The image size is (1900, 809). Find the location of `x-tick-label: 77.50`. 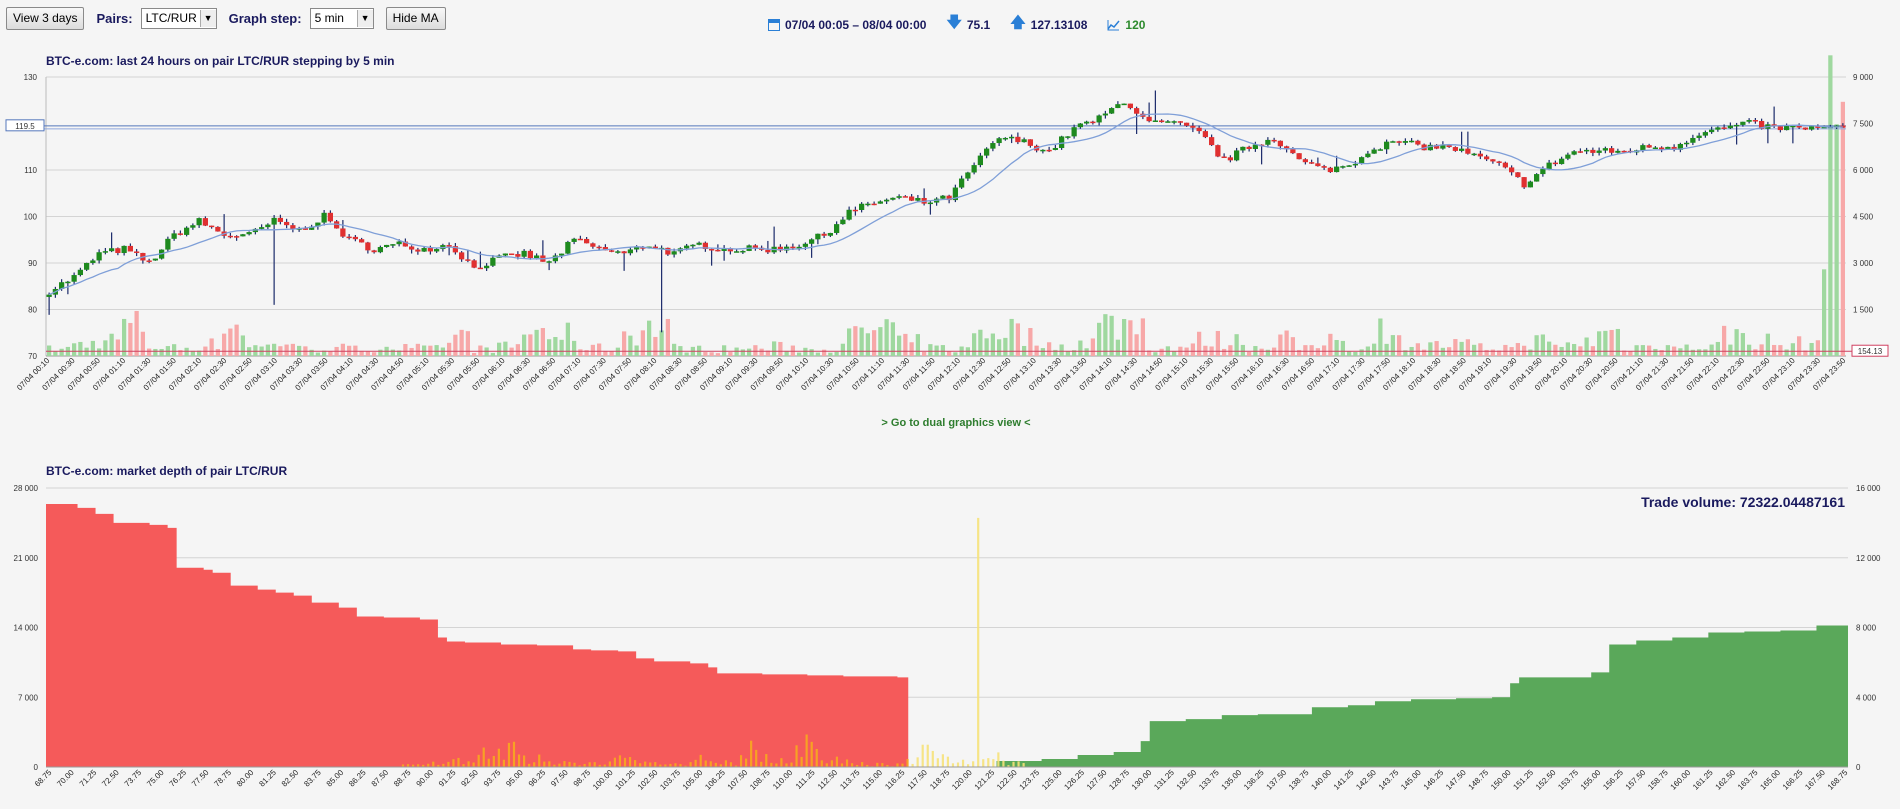

x-tick-label: 77.50 is located at coordinates (200, 778).